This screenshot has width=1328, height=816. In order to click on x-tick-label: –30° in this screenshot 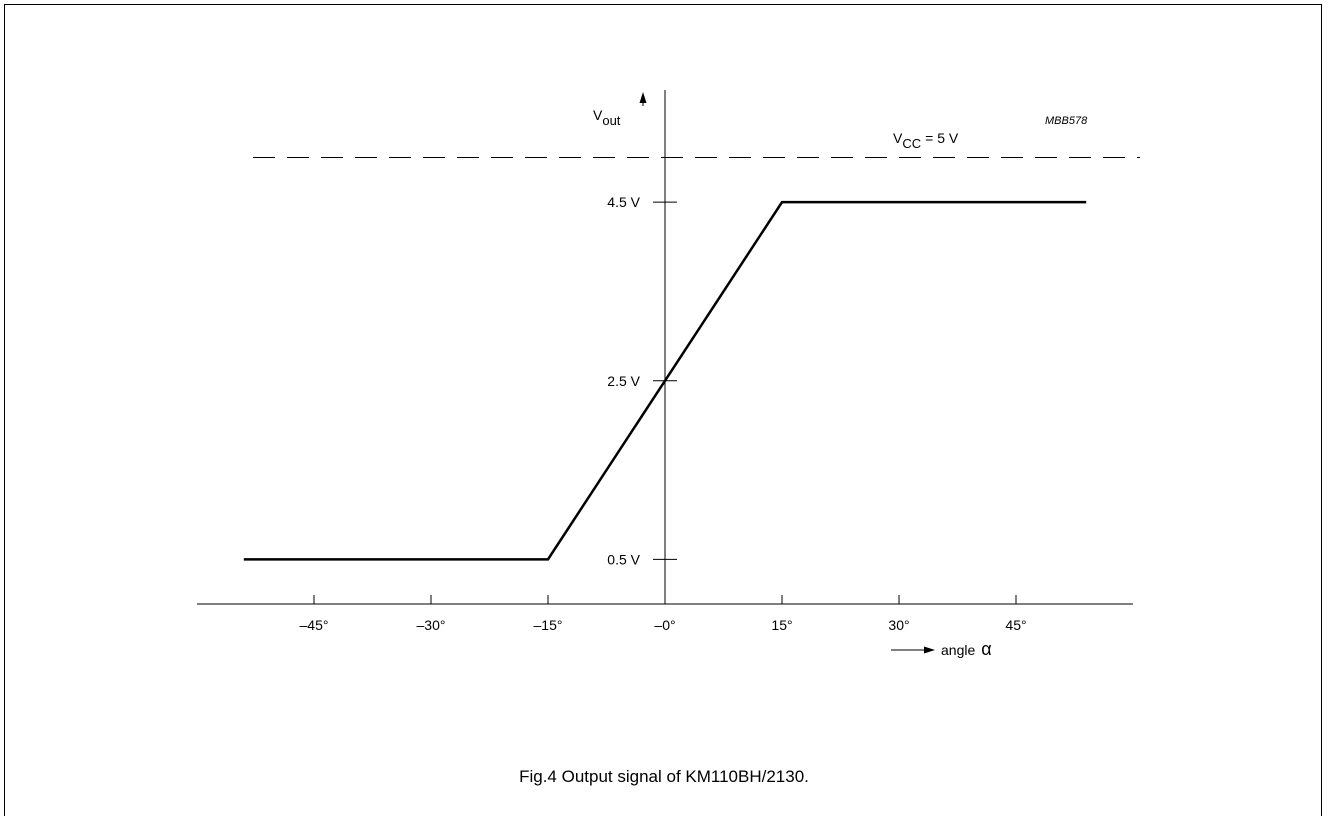, I will do `click(431, 625)`.